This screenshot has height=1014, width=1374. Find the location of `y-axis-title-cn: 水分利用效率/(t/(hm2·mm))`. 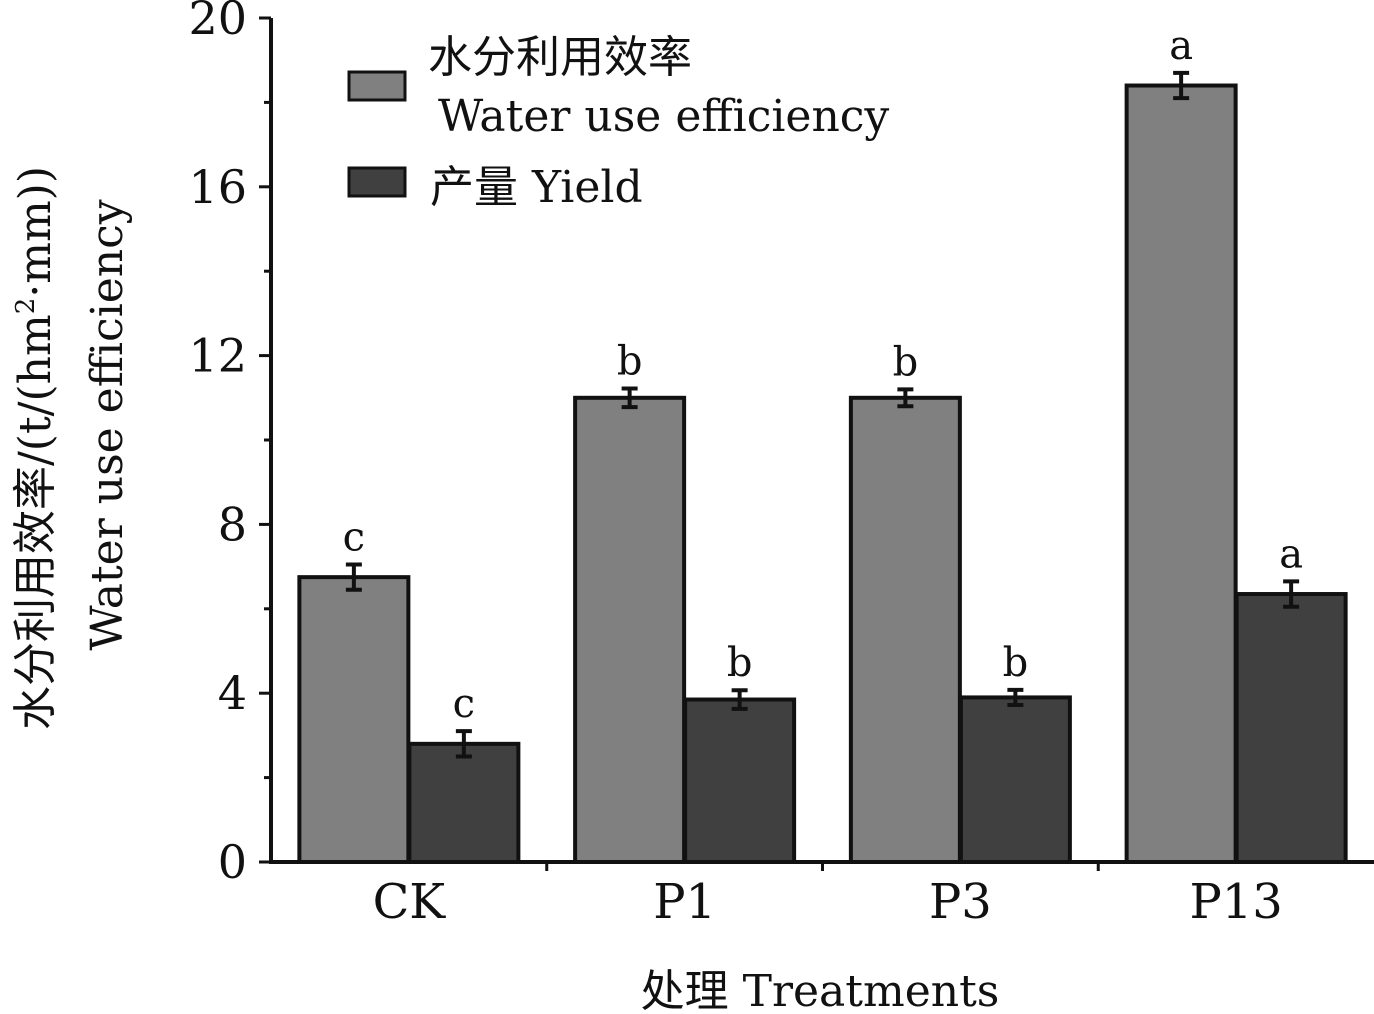

y-axis-title-cn: 水分利用效率/(t/(hm2·mm)) is located at coordinates (35, 448).